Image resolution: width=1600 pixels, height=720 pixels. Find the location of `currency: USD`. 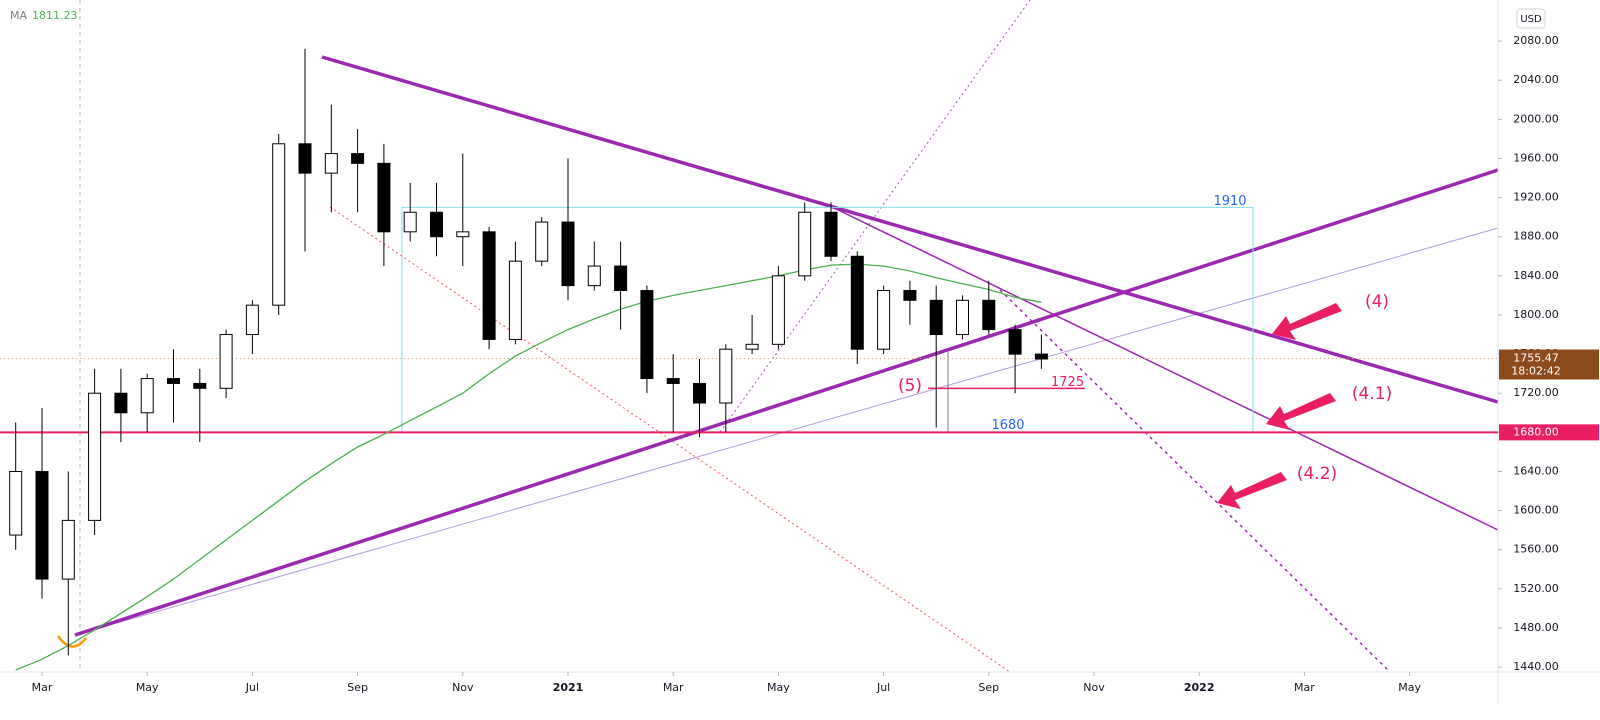

currency: USD is located at coordinates (1531, 19).